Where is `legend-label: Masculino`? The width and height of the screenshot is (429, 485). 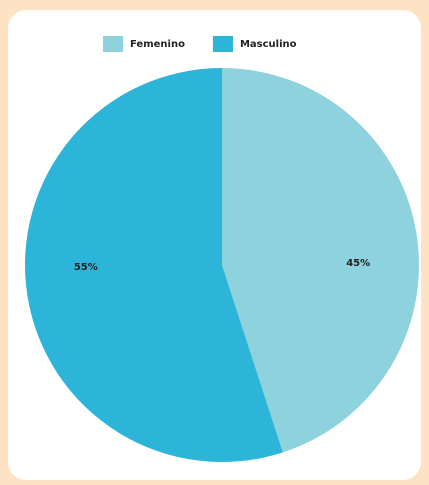
legend-label: Masculino is located at coordinates (268, 44).